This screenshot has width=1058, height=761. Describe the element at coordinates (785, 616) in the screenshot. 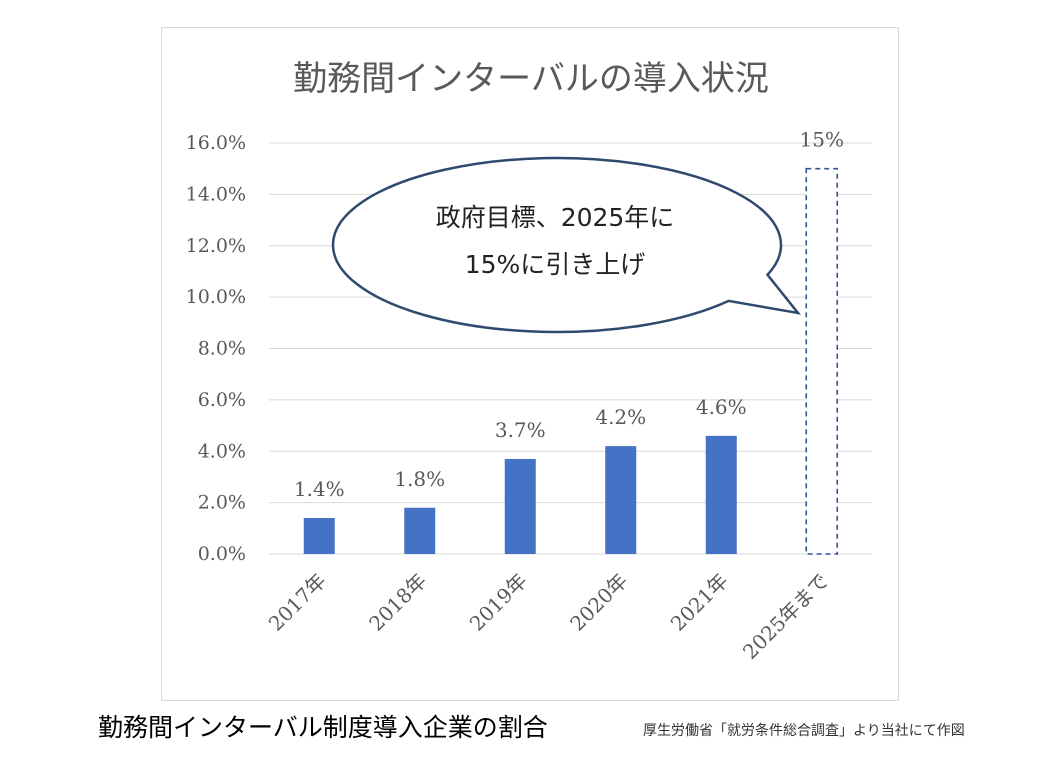

I see `x-tick-label: 2025年まで` at that location.